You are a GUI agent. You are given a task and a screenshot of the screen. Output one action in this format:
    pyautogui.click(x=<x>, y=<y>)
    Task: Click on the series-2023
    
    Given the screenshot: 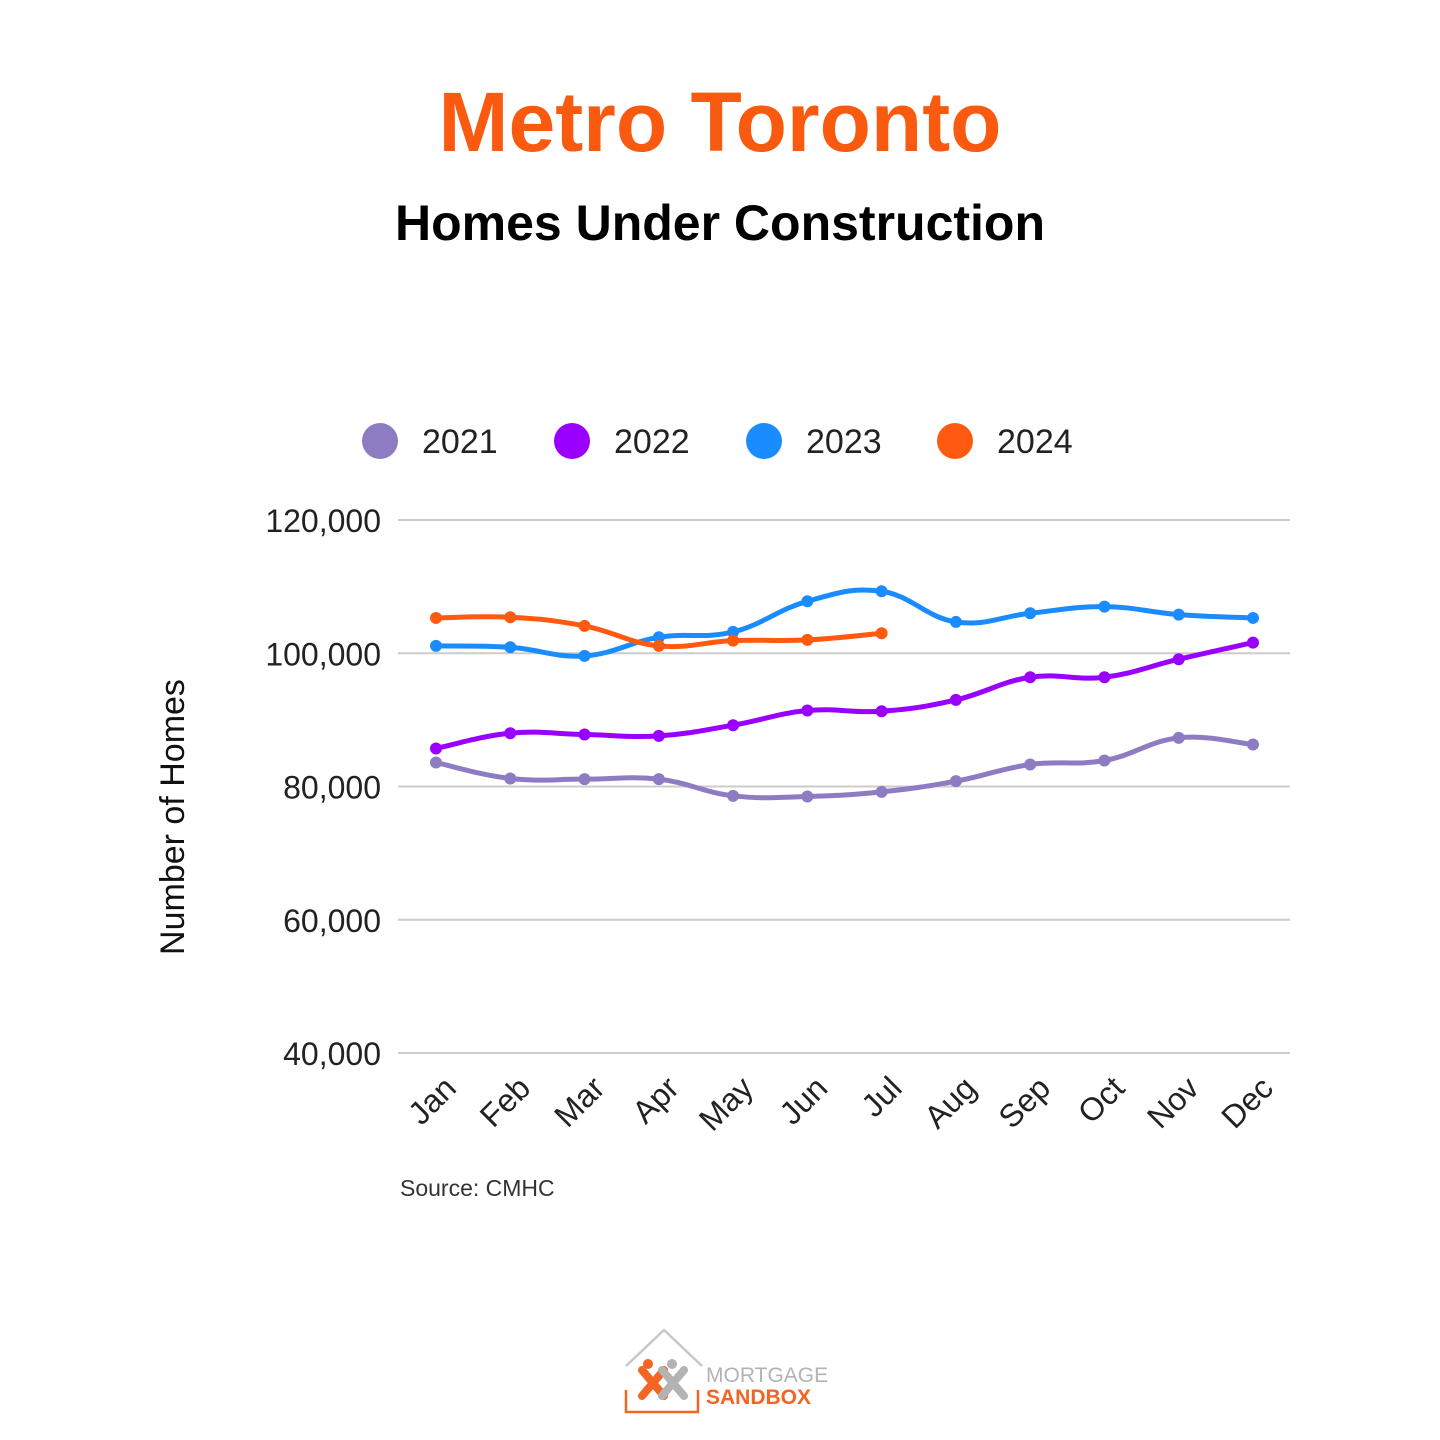 What is the action you would take?
    pyautogui.click(x=844, y=623)
    